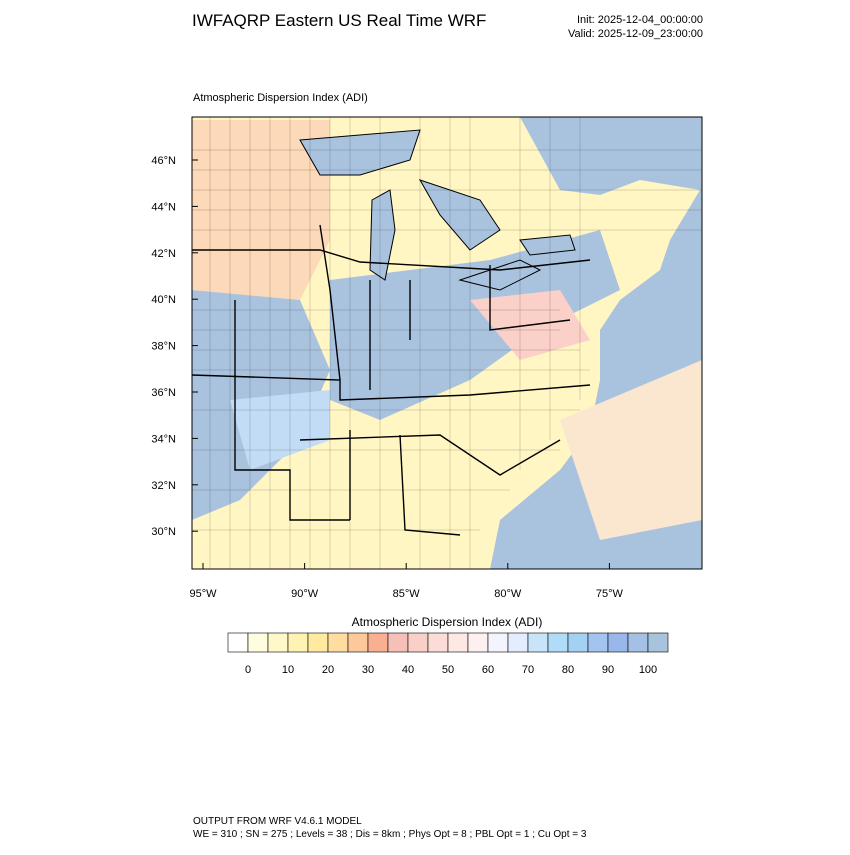  What do you see at coordinates (648, 670) in the screenshot?
I see `colorbar-label: 100` at bounding box center [648, 670].